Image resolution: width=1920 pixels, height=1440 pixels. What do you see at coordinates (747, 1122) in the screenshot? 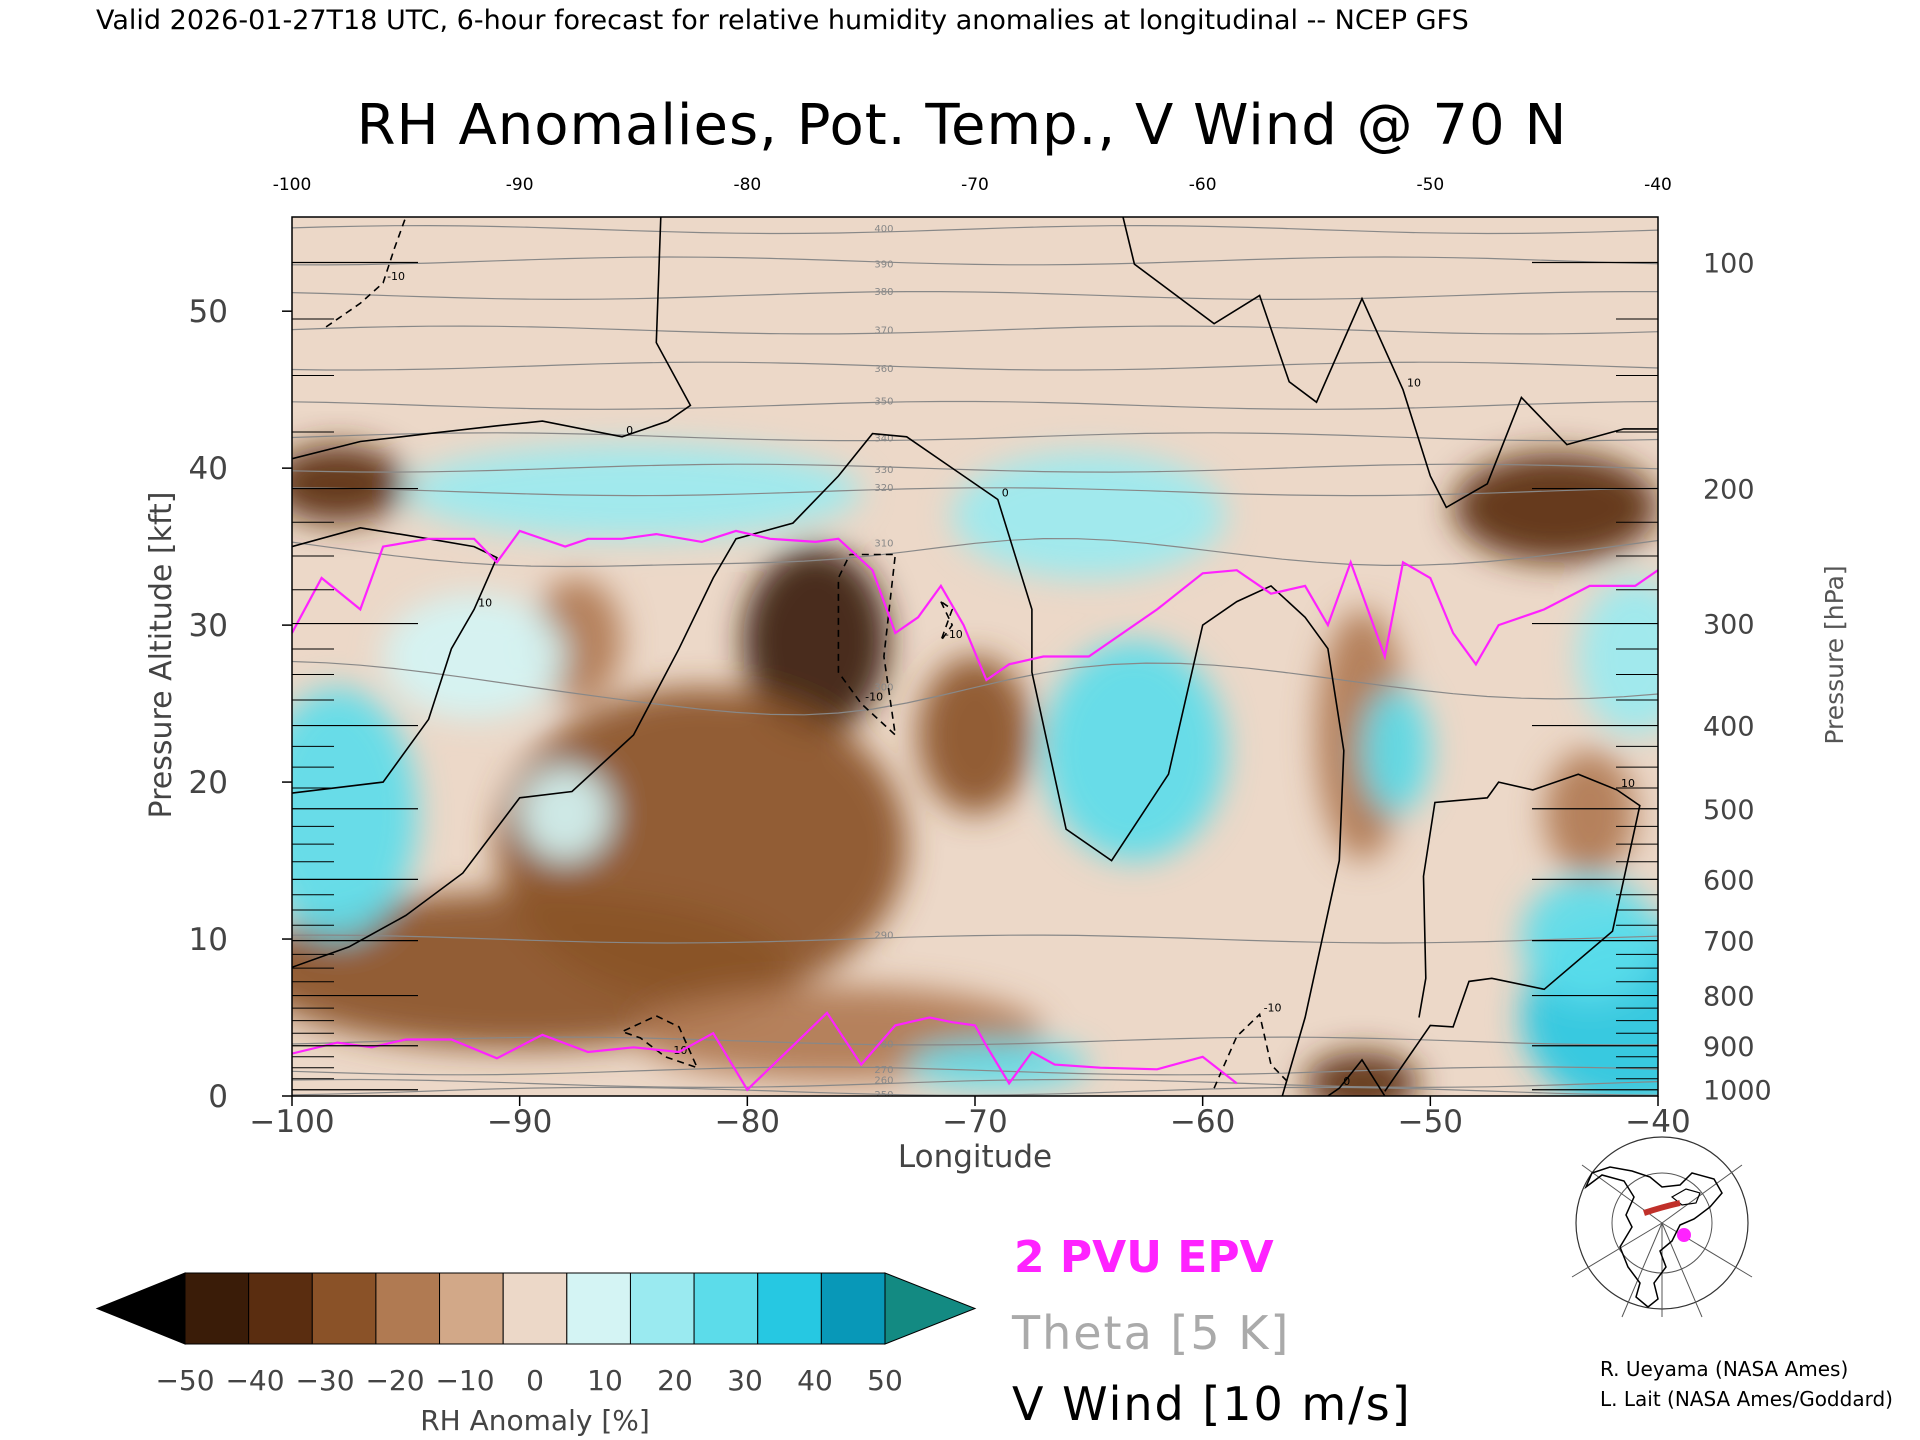
I see `x-tick-label: −80` at bounding box center [747, 1122].